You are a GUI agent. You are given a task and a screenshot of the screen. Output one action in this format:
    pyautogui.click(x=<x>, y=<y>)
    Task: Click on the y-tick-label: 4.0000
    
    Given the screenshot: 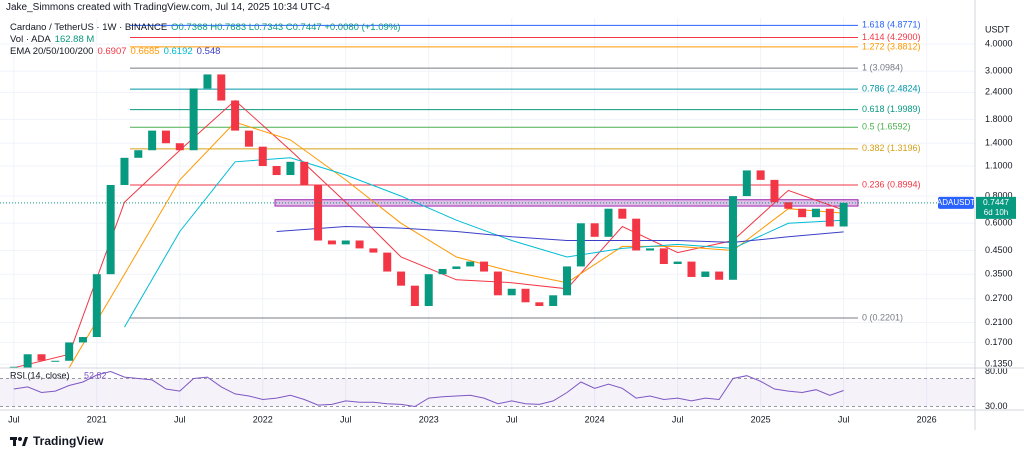 What is the action you would take?
    pyautogui.click(x=999, y=43)
    